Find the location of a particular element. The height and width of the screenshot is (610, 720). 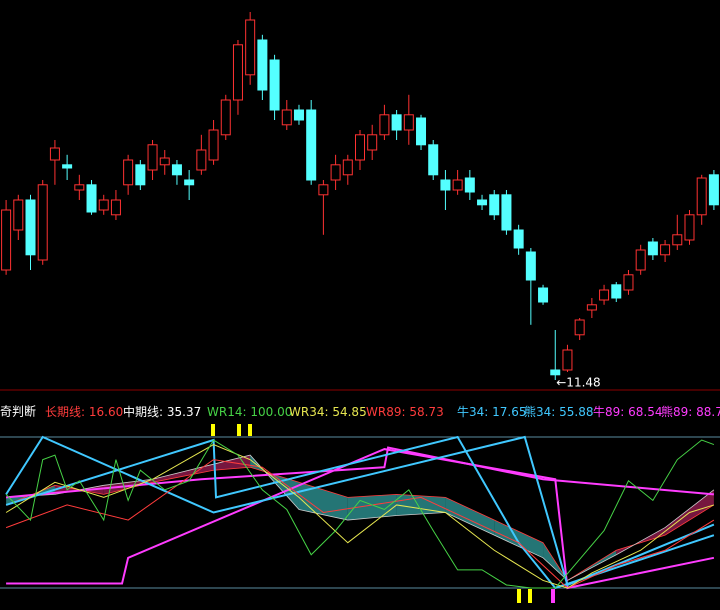

readout-label: 牛89: is located at coordinates (608, 411).